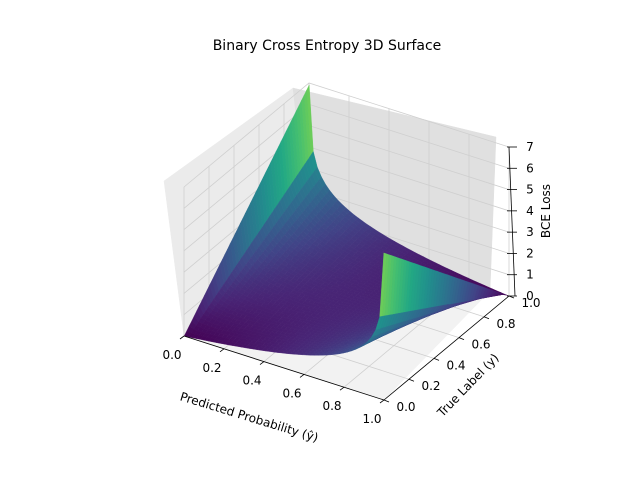 The width and height of the screenshot is (640, 480). I want to click on z-tick-label: 3, so click(530, 232).